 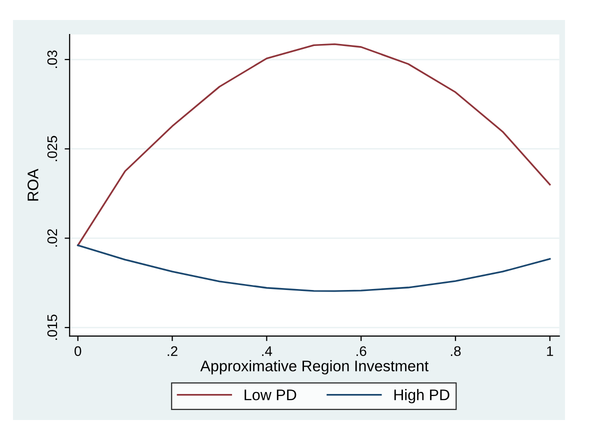 I want to click on x-tick-label: 0, so click(x=78, y=351).